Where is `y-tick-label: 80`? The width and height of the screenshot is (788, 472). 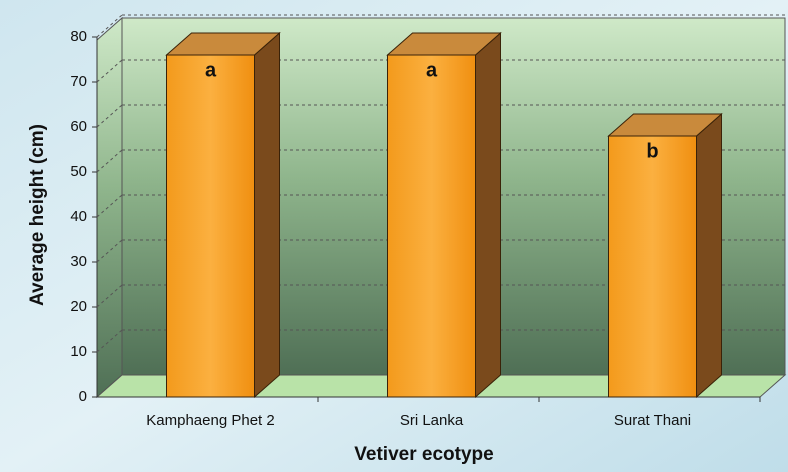 y-tick-label: 80 is located at coordinates (78, 36).